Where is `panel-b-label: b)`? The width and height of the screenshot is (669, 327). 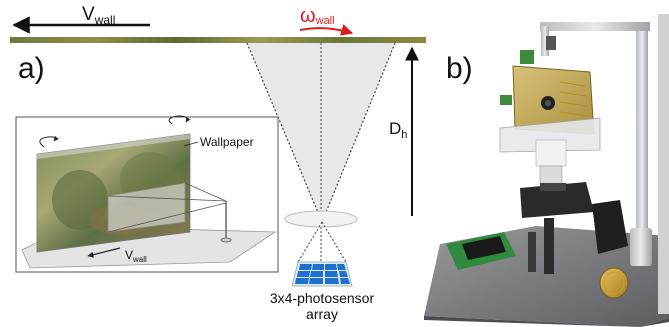 panel-b-label: b) is located at coordinates (459, 68).